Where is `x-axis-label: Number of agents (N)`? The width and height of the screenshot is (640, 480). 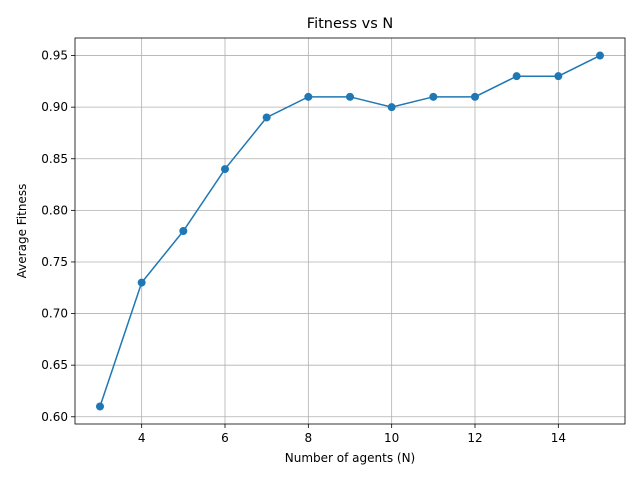 x-axis-label: Number of agents (N) is located at coordinates (350, 458).